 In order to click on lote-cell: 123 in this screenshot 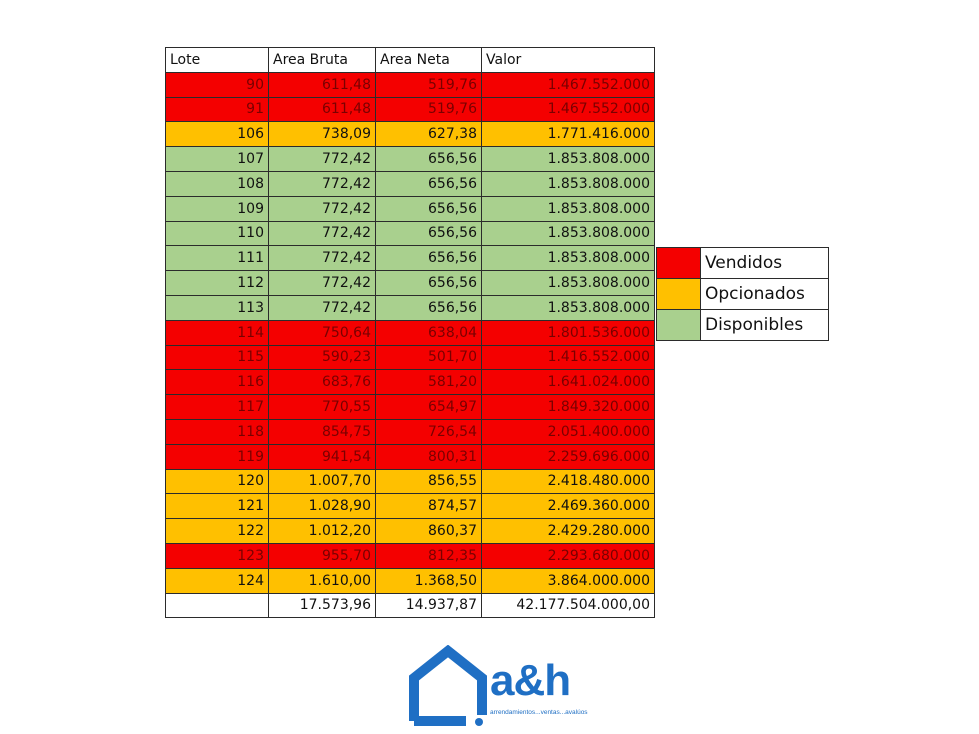, I will do `click(217, 555)`.